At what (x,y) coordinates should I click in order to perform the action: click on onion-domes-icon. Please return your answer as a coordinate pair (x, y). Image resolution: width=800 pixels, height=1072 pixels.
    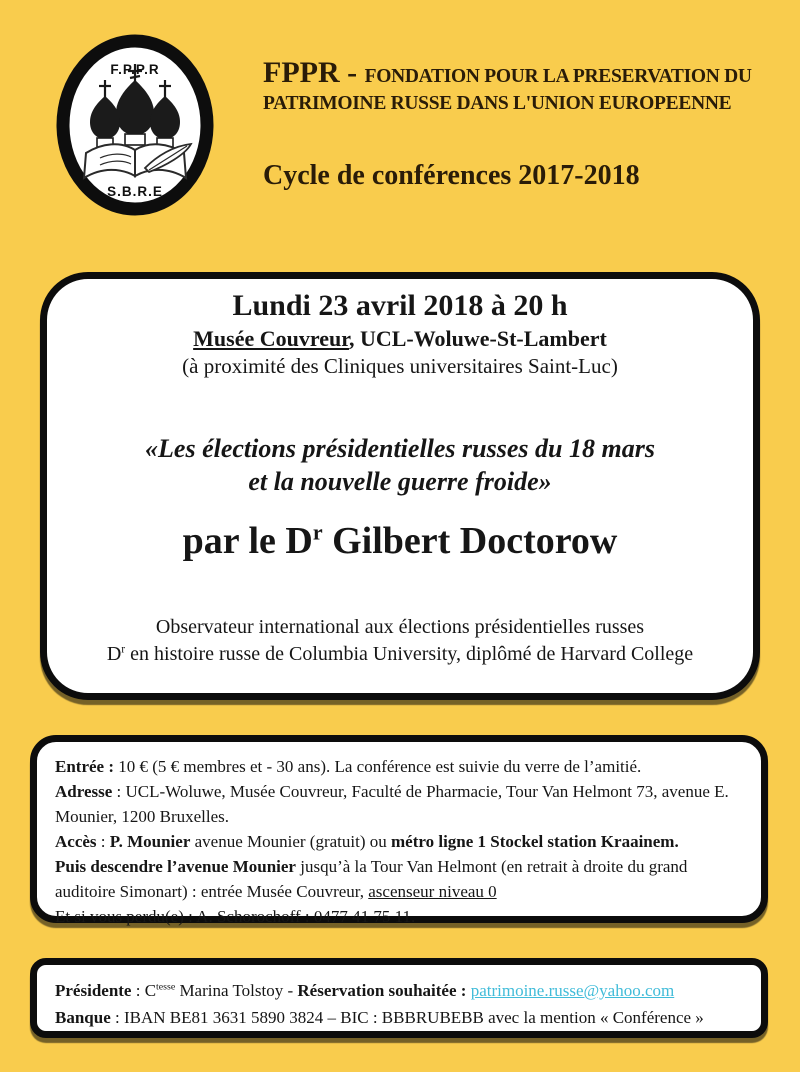
    Looking at the image, I should click on (135, 109).